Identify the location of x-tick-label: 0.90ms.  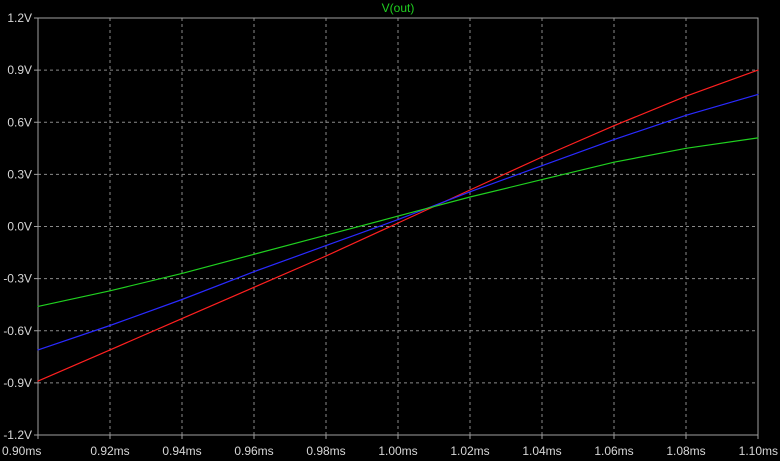
(21, 451).